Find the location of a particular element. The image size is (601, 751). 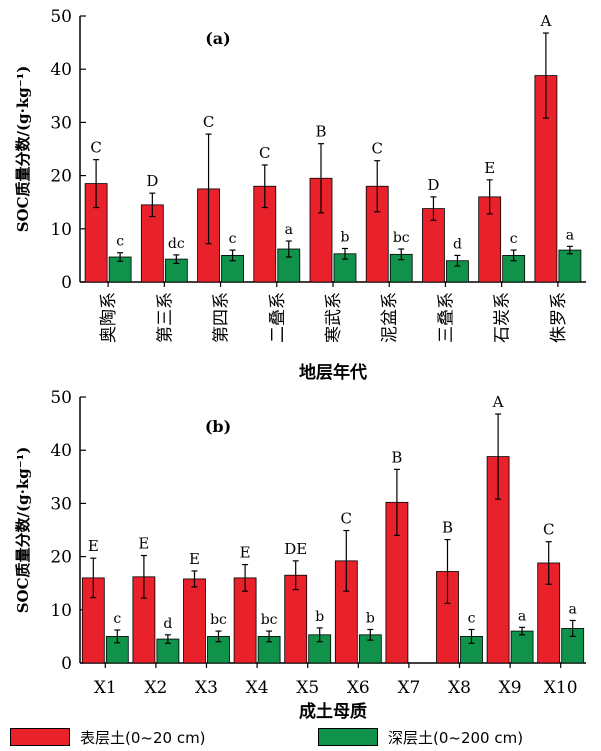

x-axis-label: 成土母质 is located at coordinates (333, 711).